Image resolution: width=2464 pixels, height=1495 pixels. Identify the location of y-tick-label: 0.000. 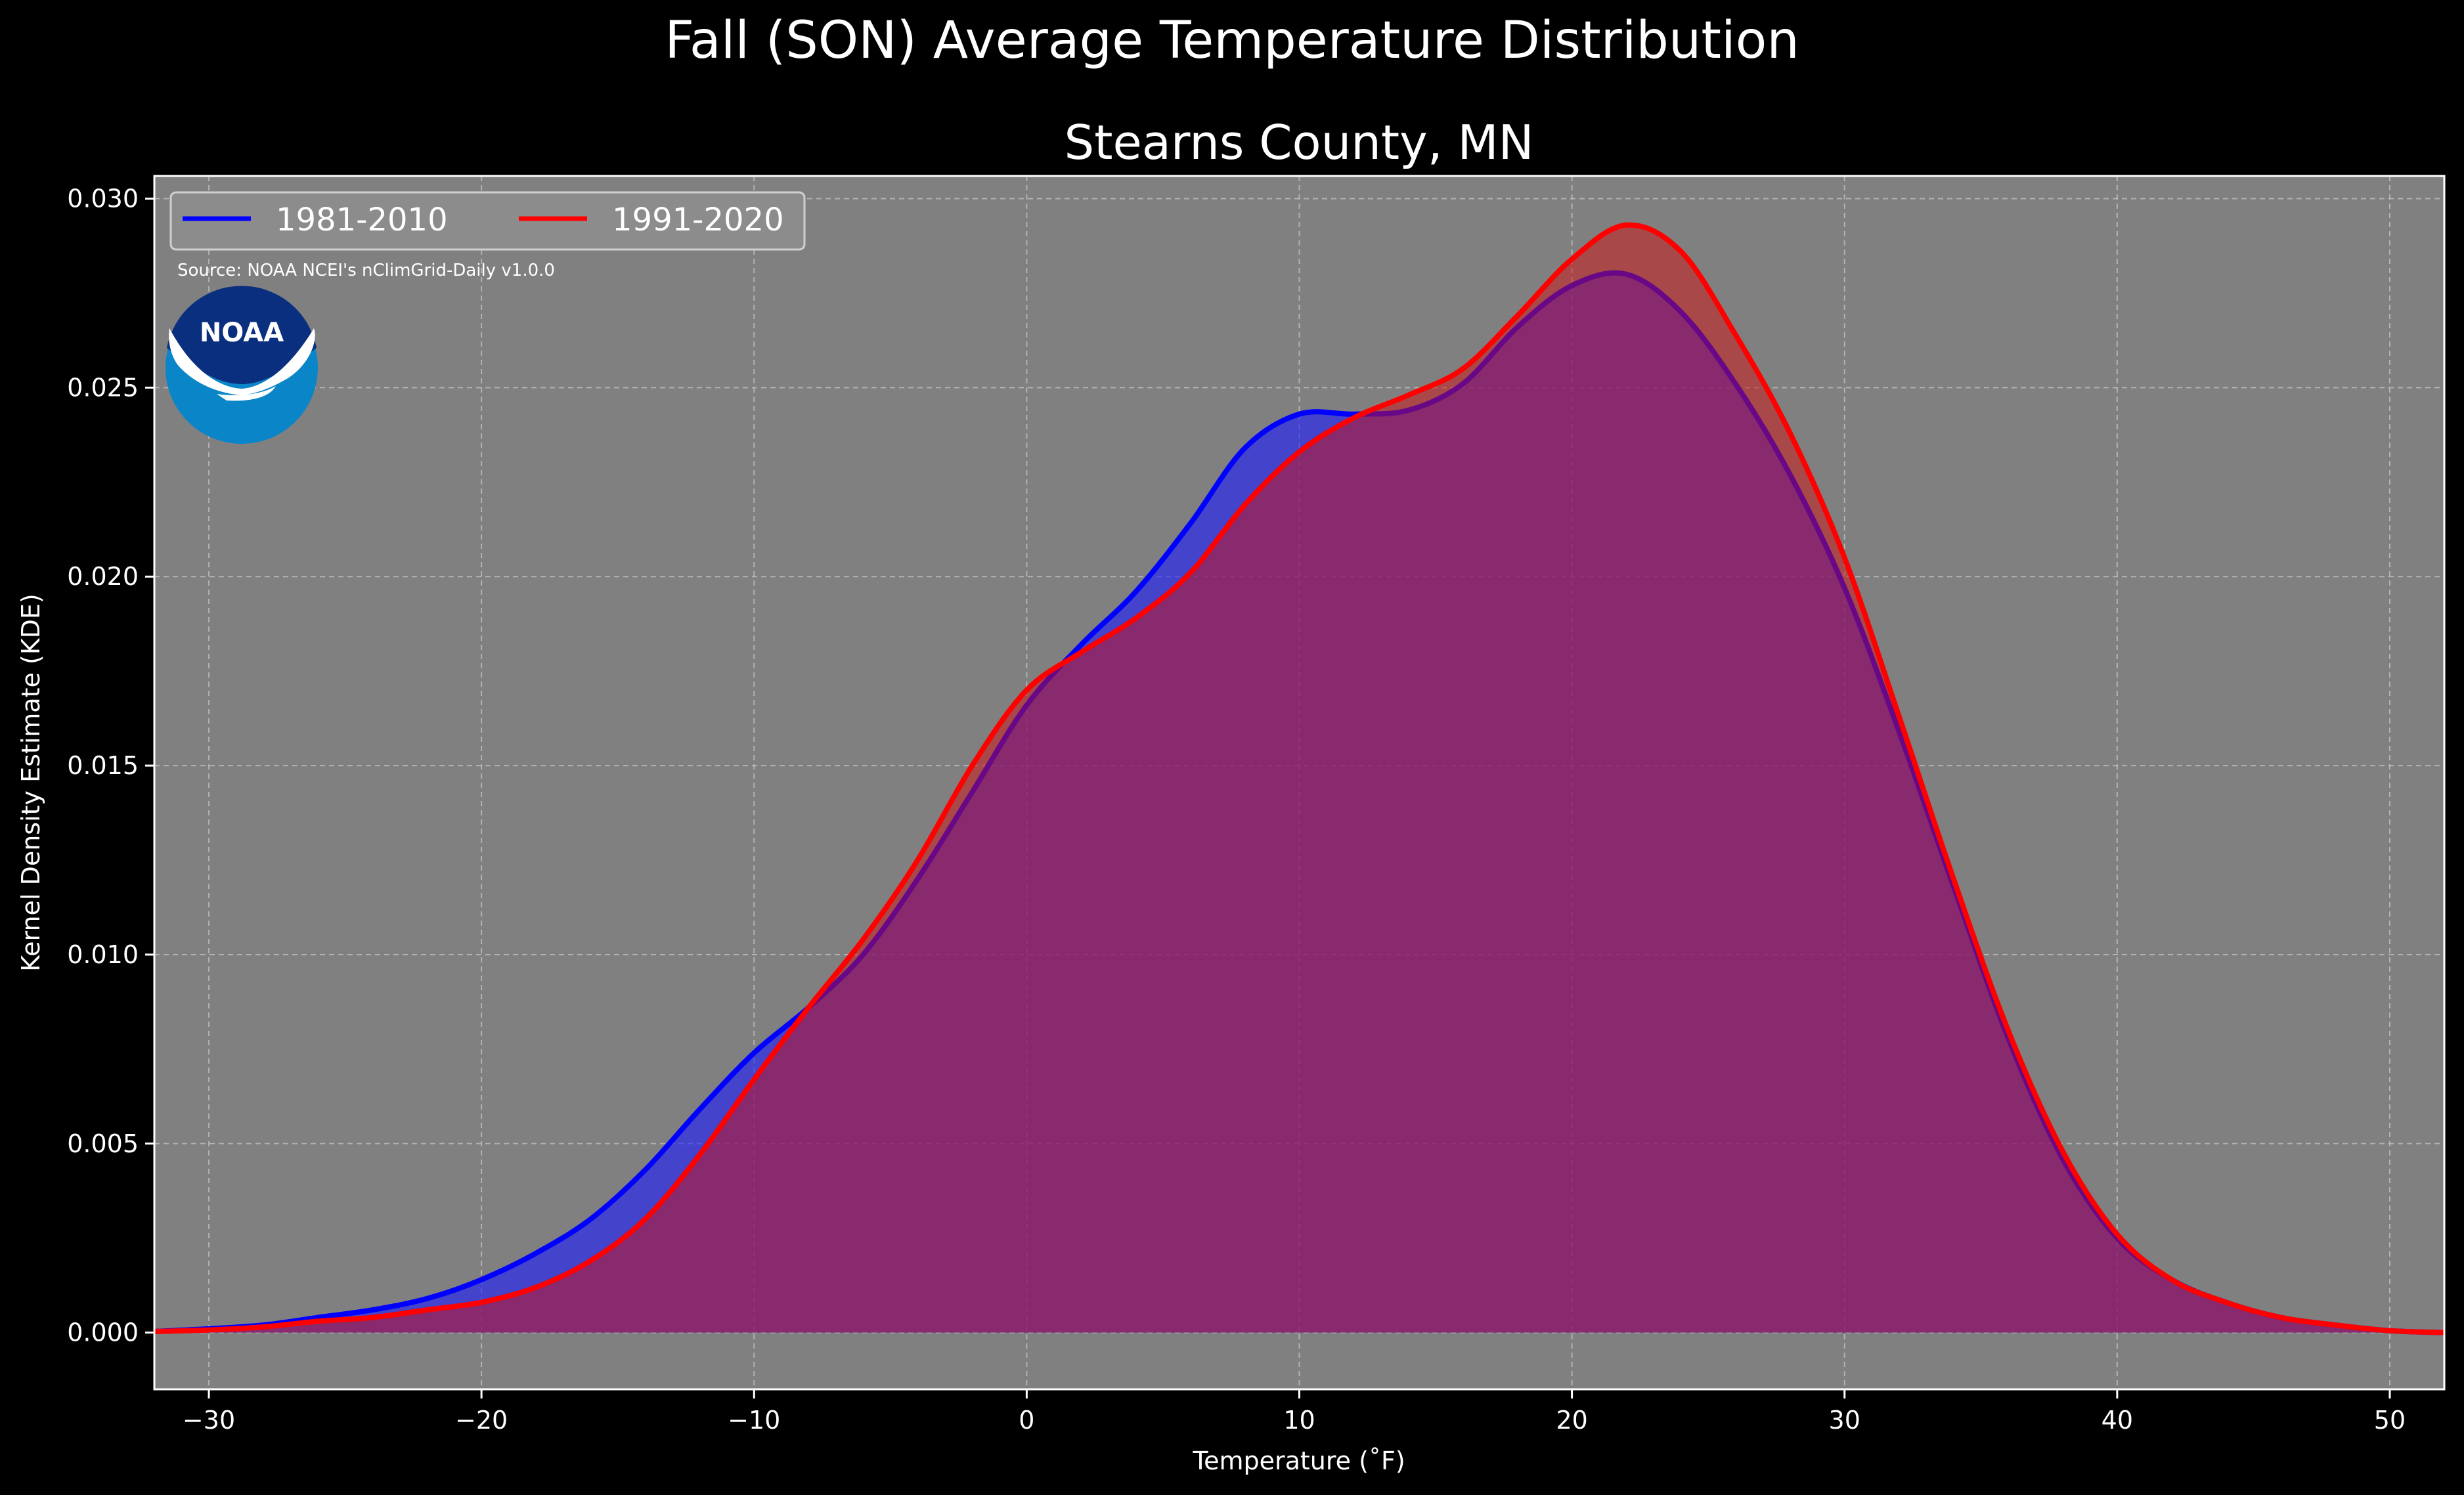
(103, 1332).